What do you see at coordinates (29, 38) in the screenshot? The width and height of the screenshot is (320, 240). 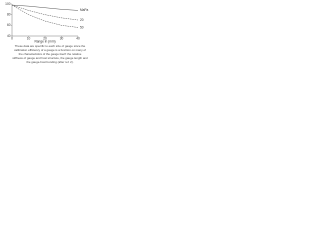 I see `x-tick-label: 10` at bounding box center [29, 38].